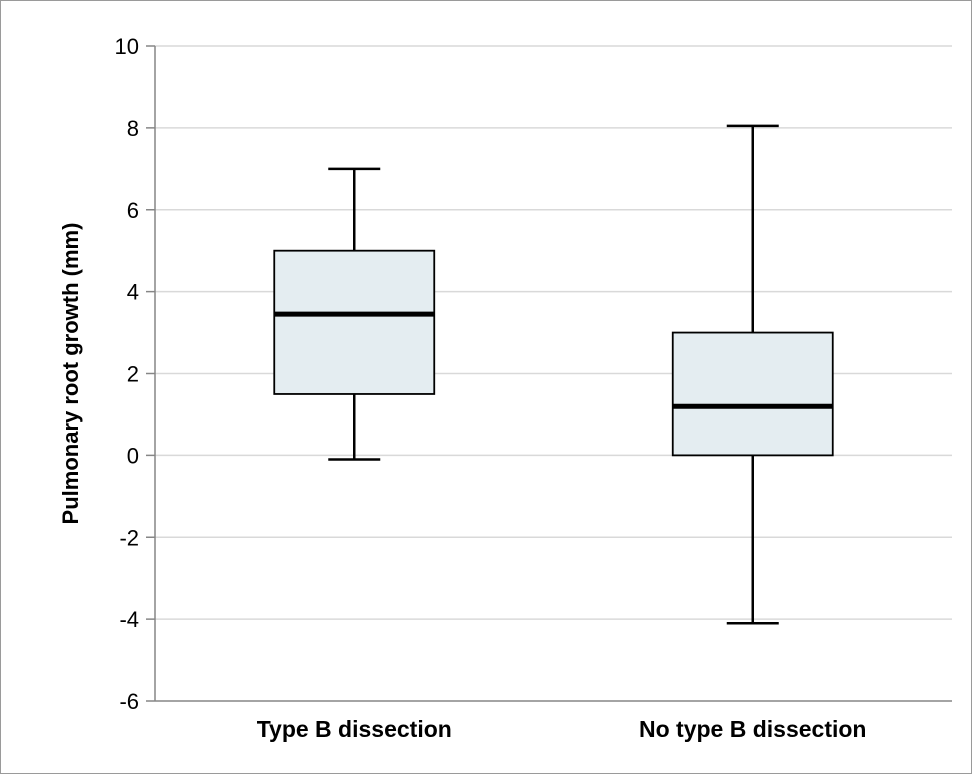  Describe the element at coordinates (133, 455) in the screenshot. I see `y-tick-label: 0` at that location.